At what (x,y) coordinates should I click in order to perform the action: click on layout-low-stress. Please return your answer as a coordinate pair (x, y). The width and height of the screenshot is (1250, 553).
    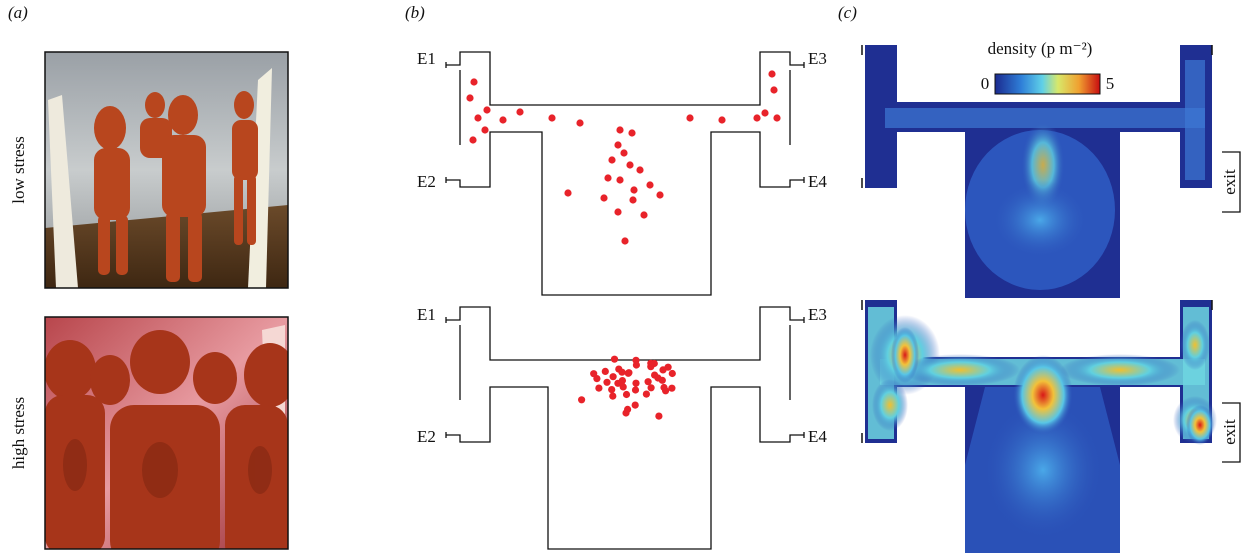
    Looking at the image, I should click on (625, 173).